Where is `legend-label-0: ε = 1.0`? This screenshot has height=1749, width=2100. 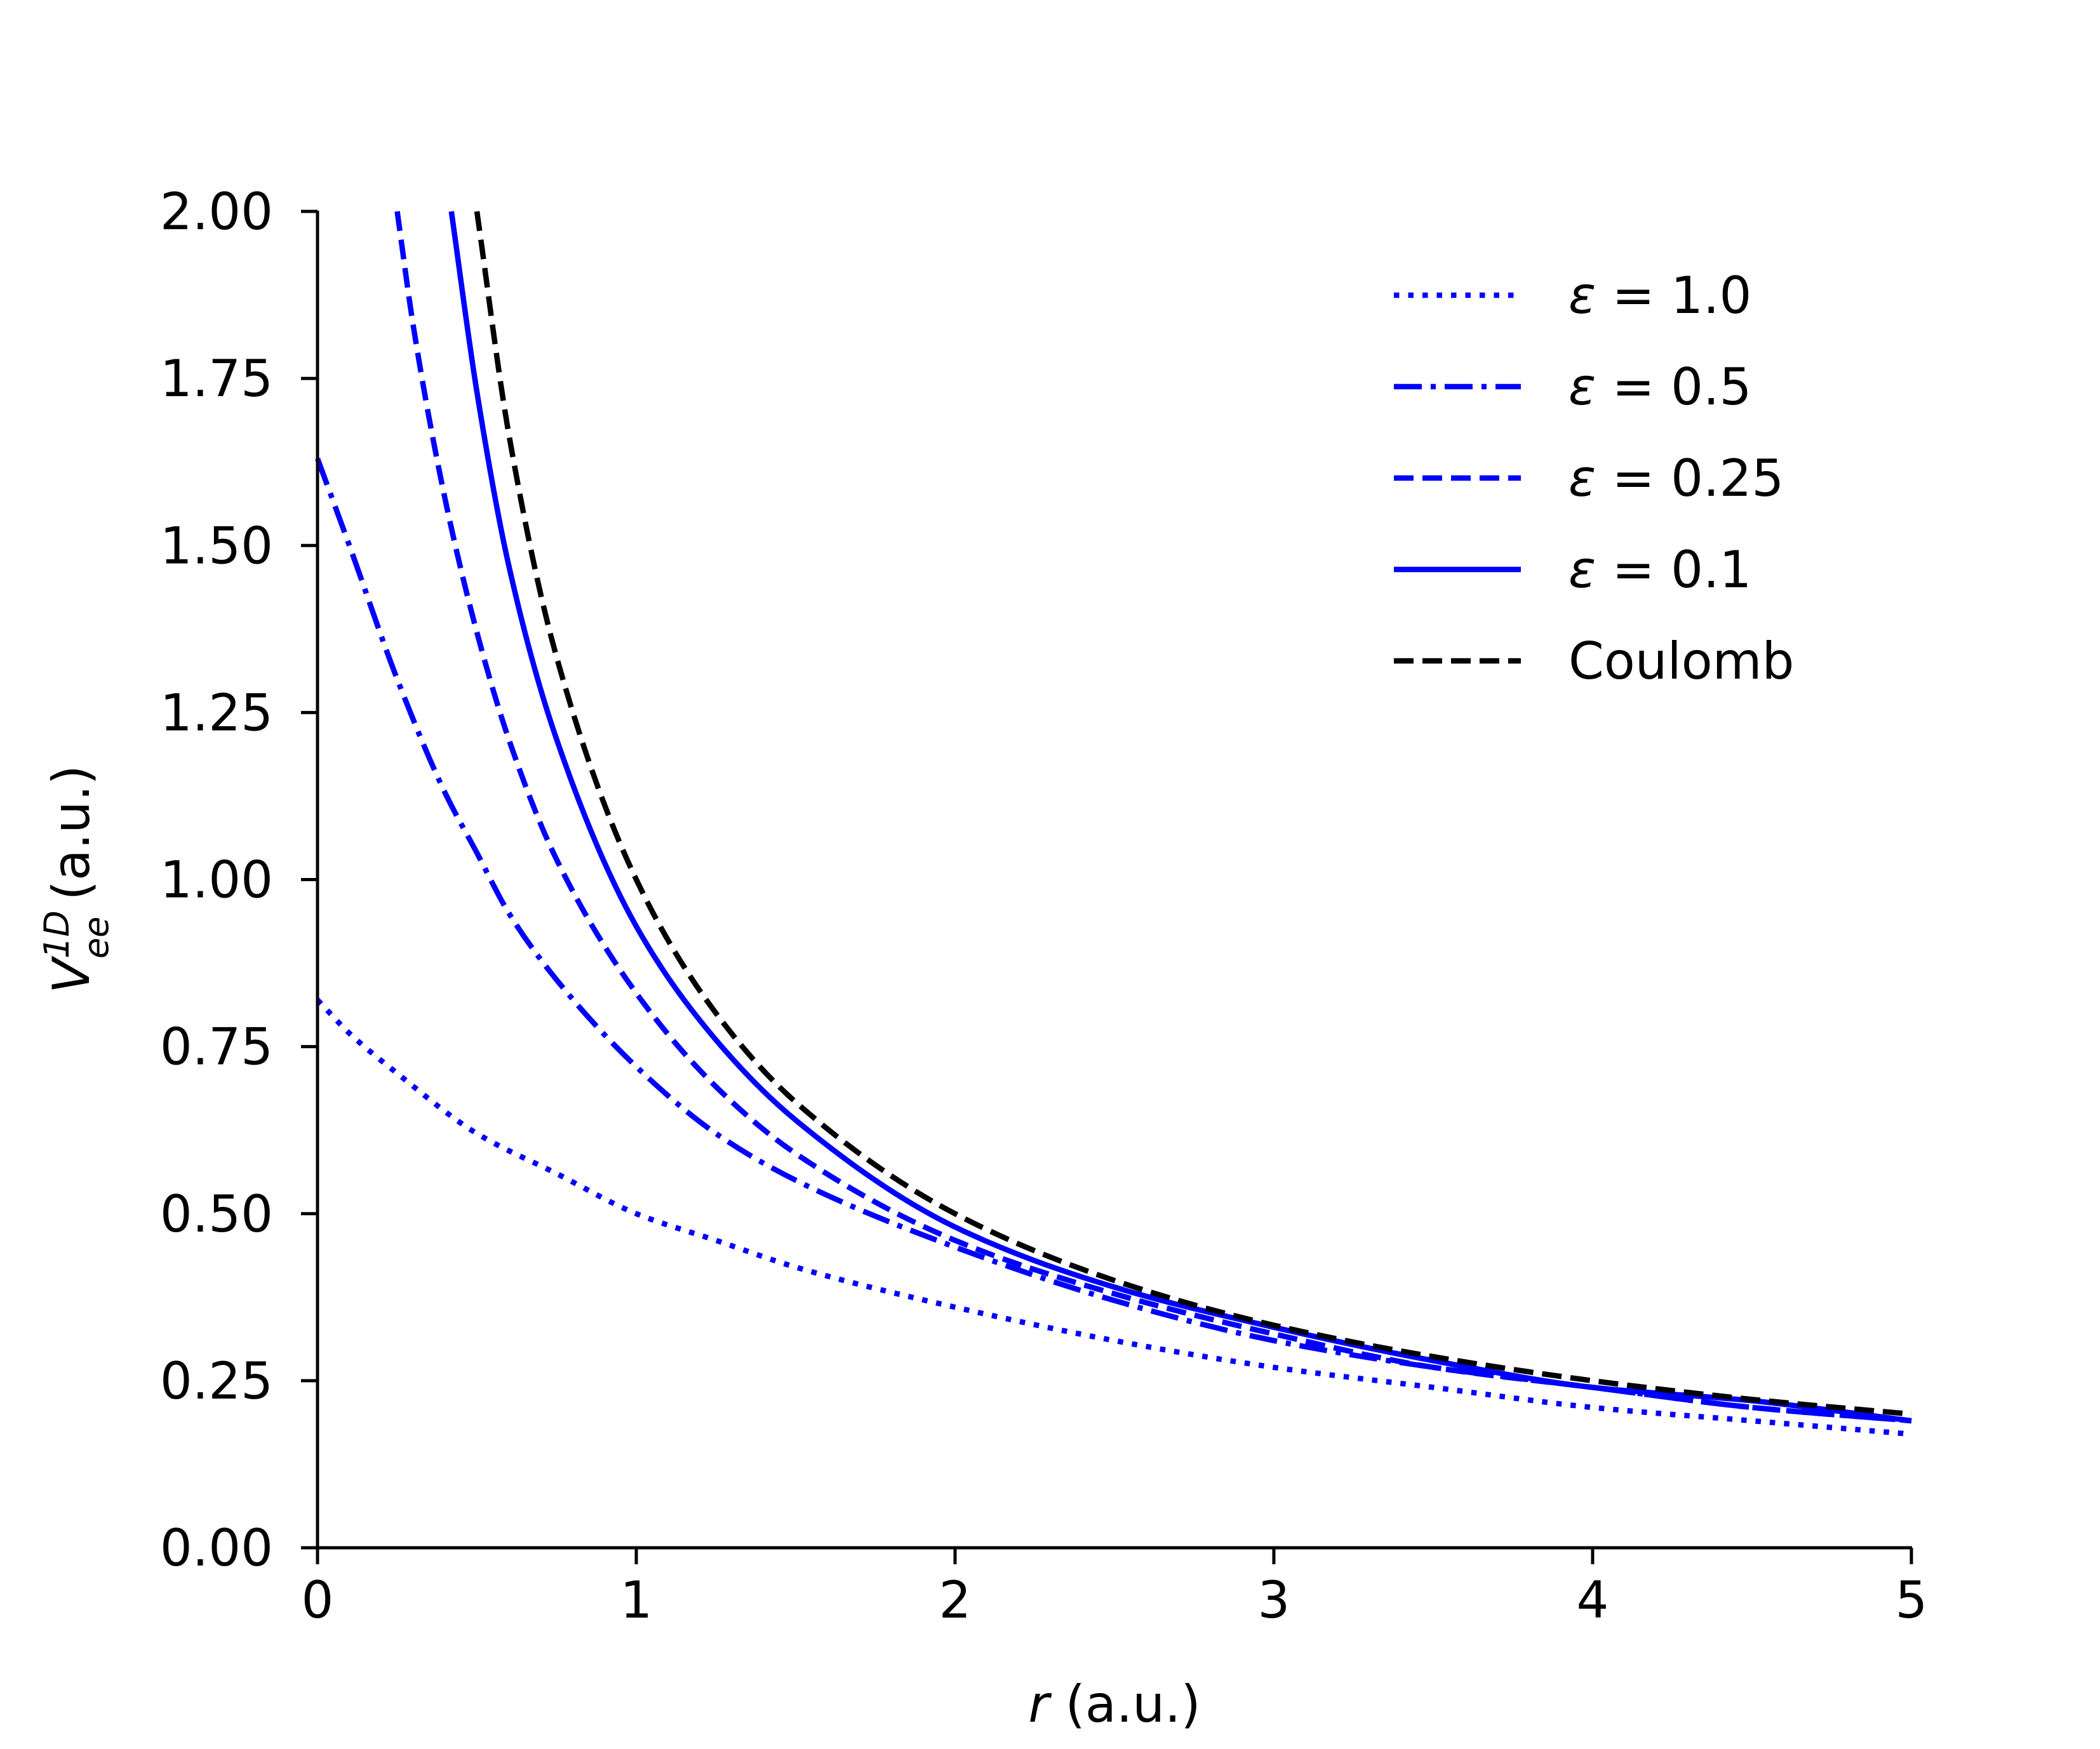 legend-label-0: ε = 1.0 is located at coordinates (1659, 295).